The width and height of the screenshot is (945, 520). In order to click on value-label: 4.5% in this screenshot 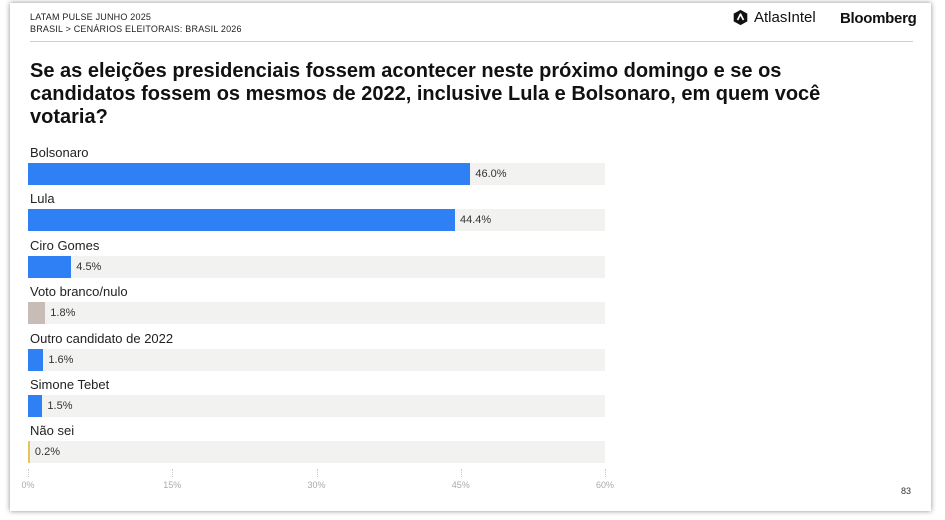, I will do `click(89, 266)`.